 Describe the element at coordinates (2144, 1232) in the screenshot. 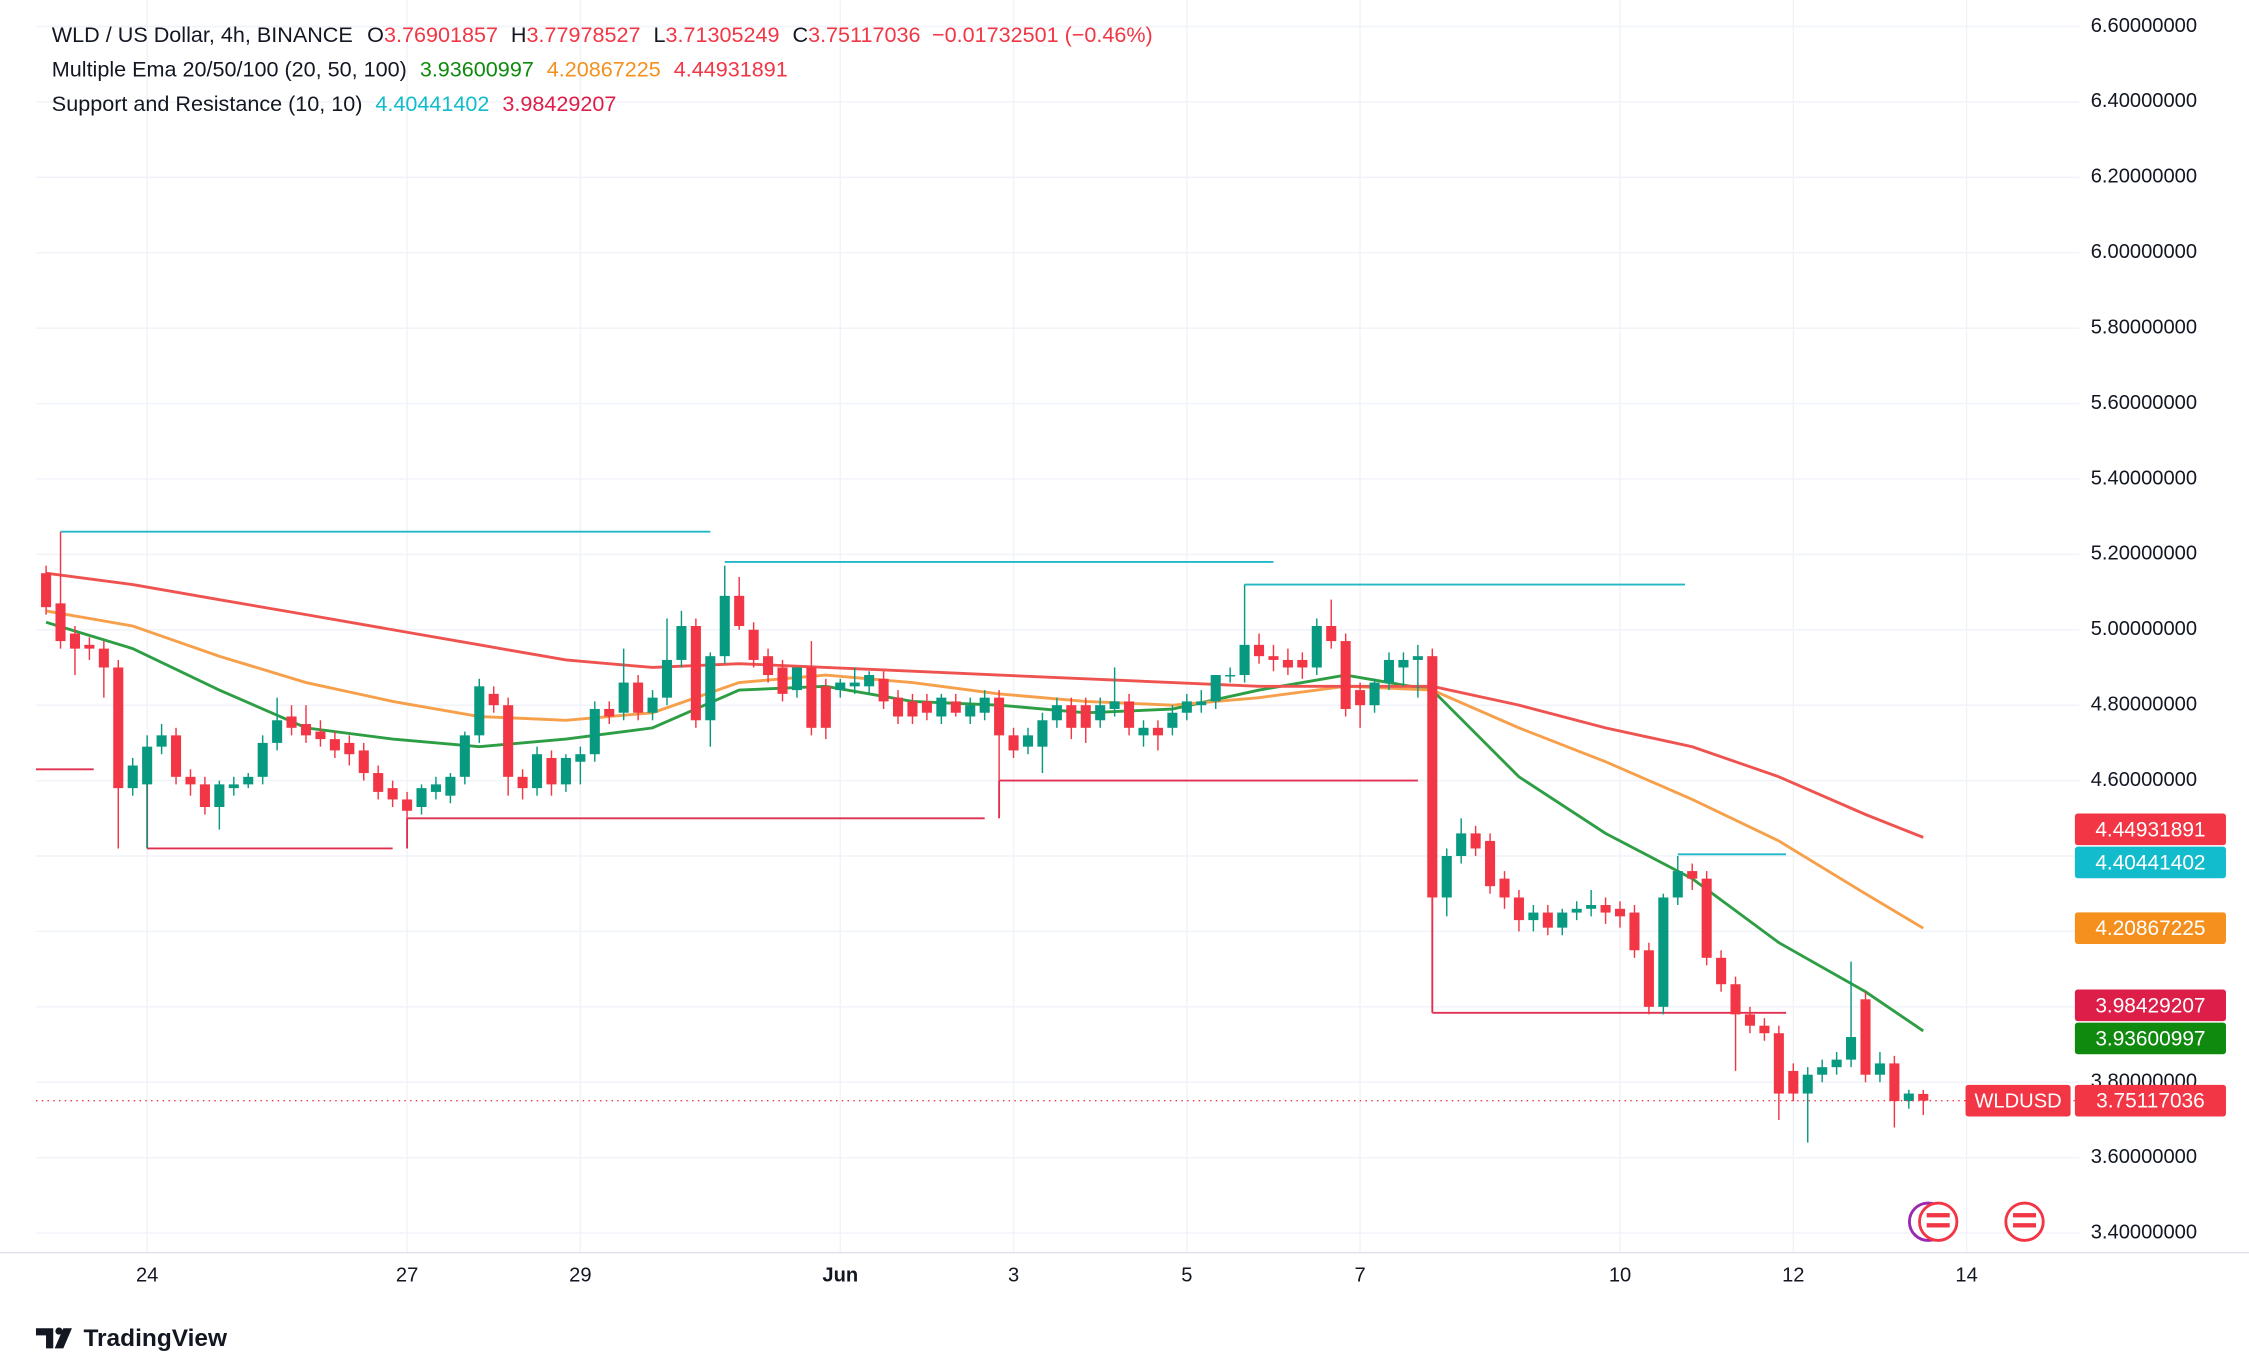

I see `y-tick-label: 3.40000000` at that location.